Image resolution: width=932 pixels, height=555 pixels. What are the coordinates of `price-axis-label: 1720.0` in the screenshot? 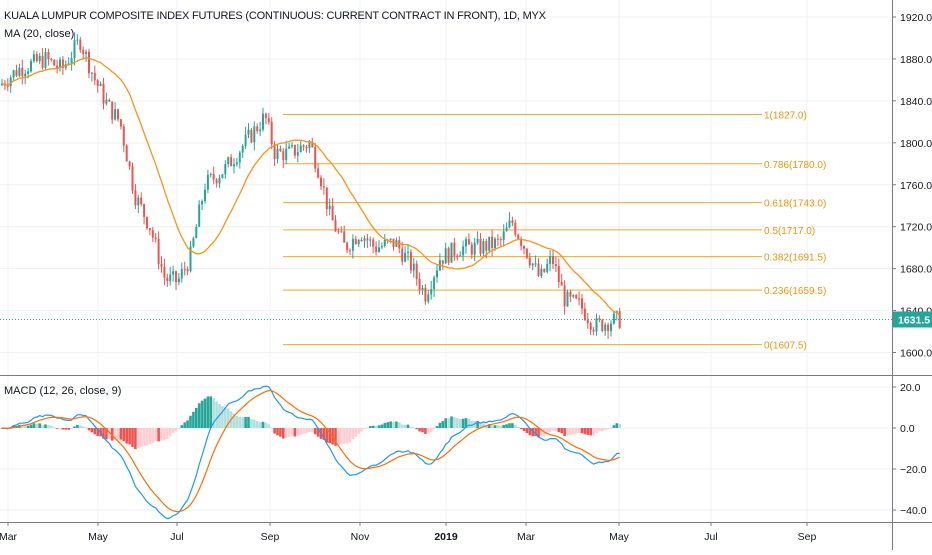 It's located at (916, 228).